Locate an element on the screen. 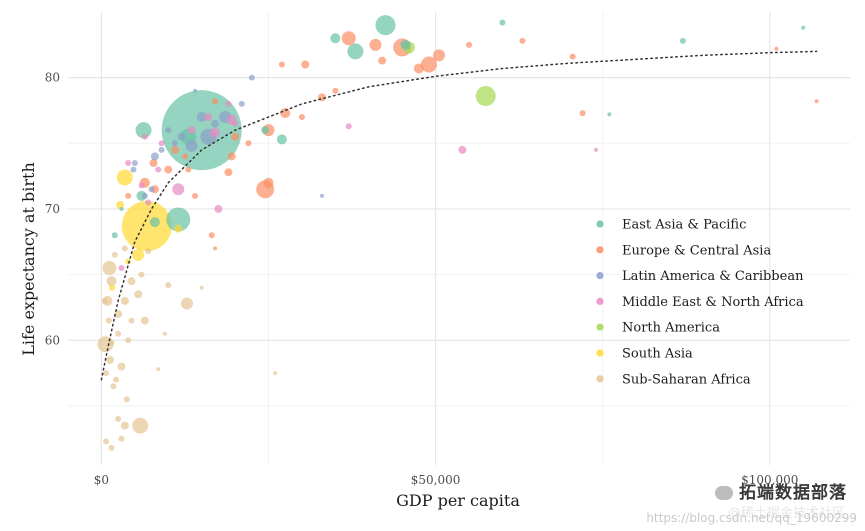  x-tick-label: $0 is located at coordinates (101, 480).